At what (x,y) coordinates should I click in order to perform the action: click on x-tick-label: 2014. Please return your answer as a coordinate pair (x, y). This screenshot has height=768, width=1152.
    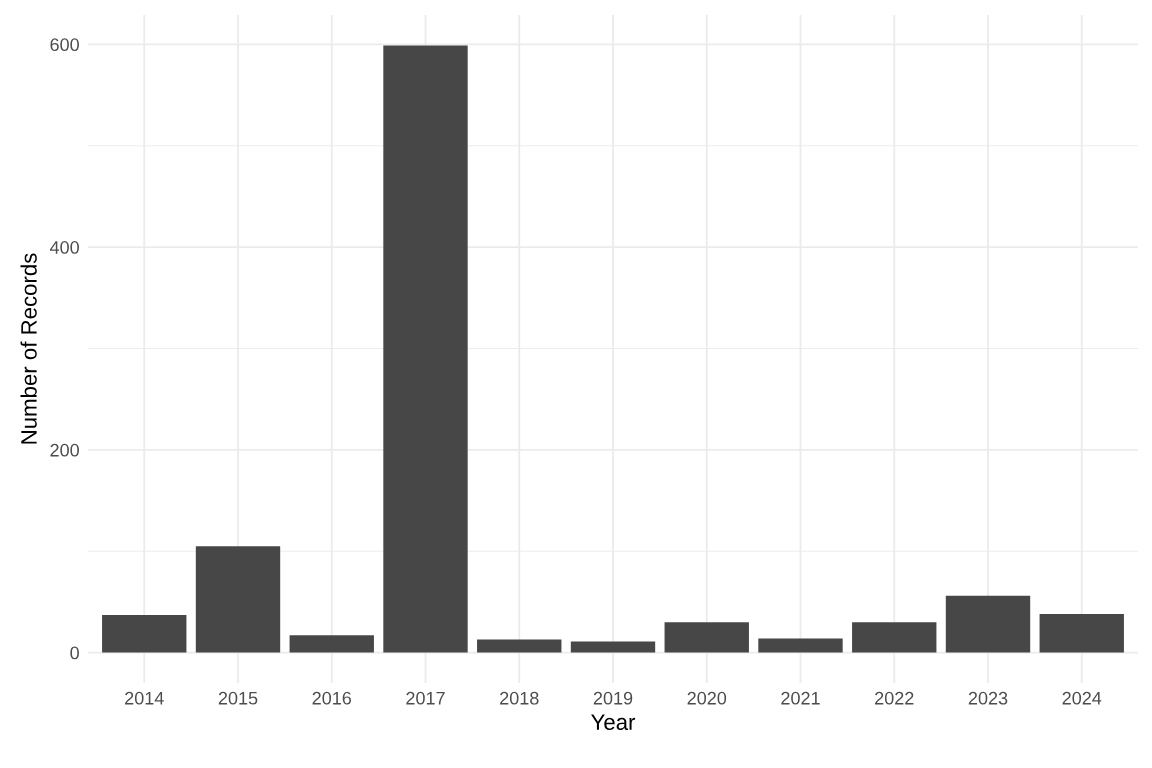
    Looking at the image, I should click on (144, 698).